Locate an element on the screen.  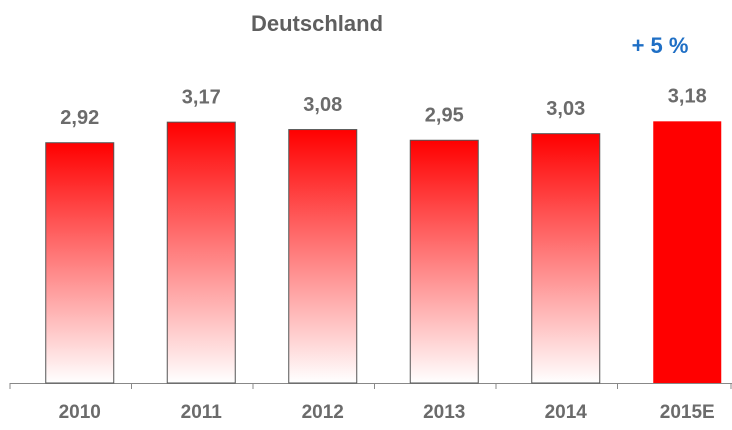
chart-title: Deutschland is located at coordinates (317, 23).